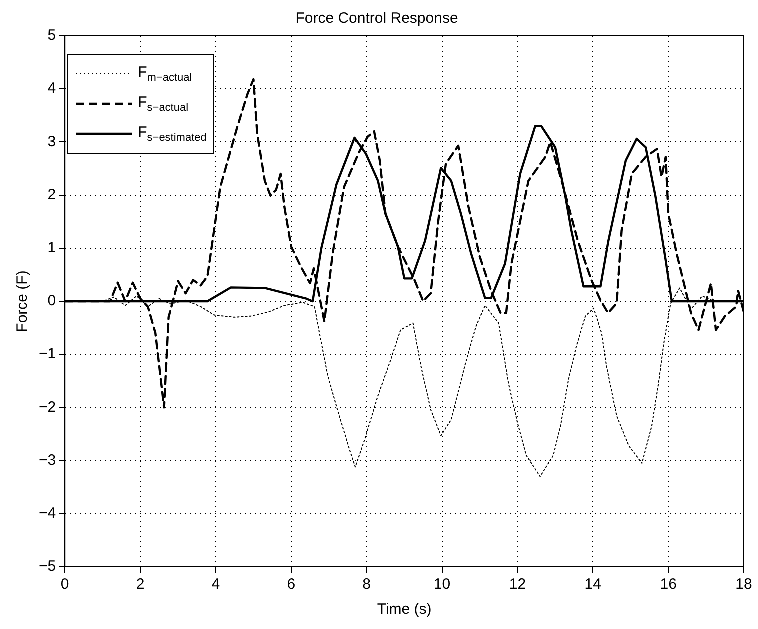  I want to click on x-tick-label: 12, so click(517, 585).